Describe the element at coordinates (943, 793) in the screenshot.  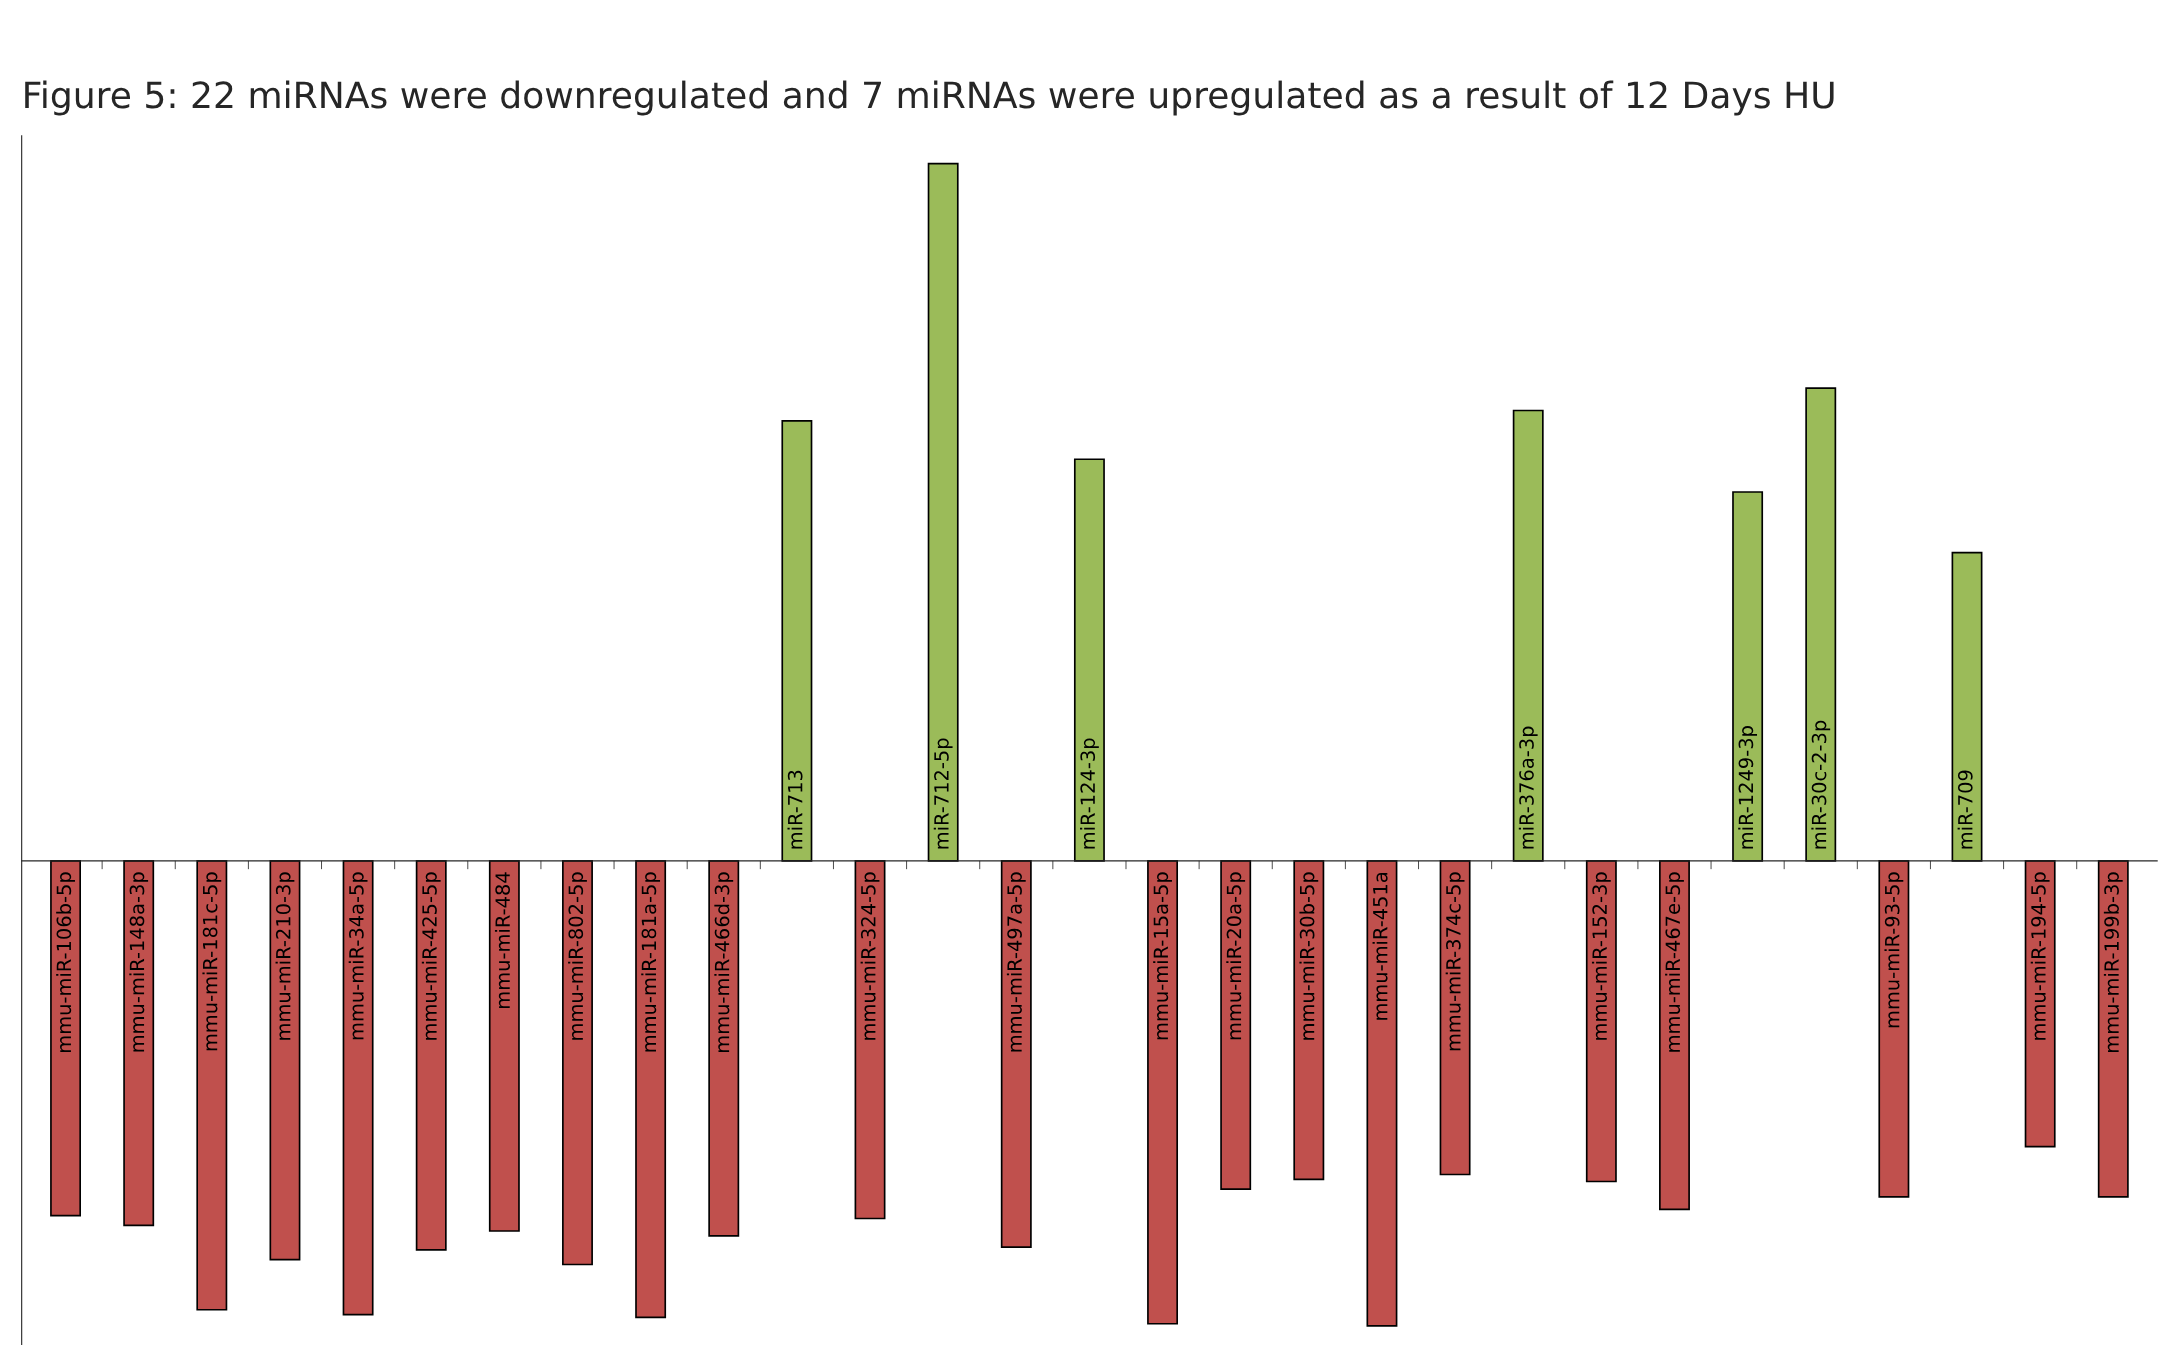
I see `x-tick-label: miR-712-5p` at that location.